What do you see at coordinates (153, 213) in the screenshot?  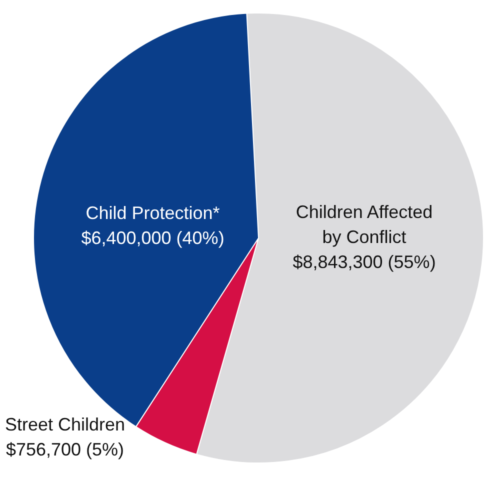 I see `slice-label: Child Protection*` at bounding box center [153, 213].